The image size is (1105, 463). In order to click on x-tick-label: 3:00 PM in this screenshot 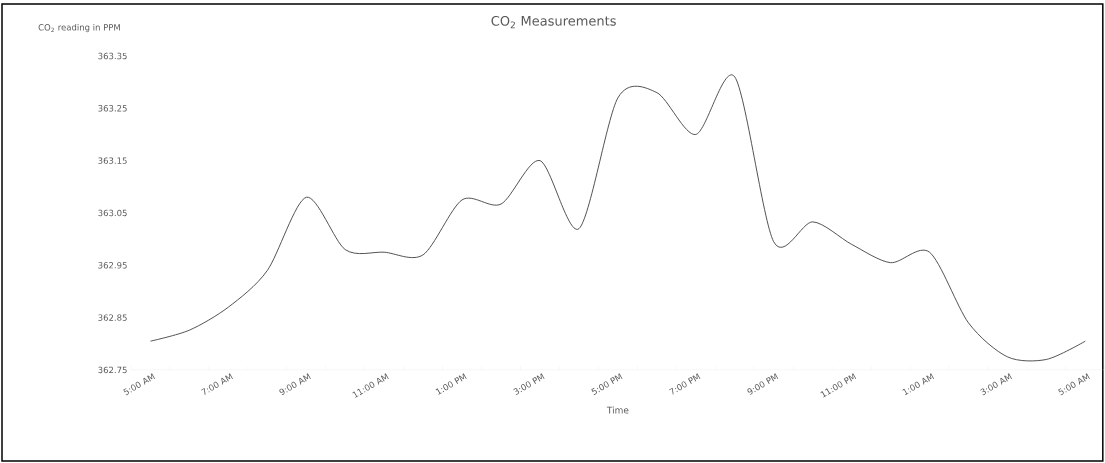, I will do `click(529, 384)`.